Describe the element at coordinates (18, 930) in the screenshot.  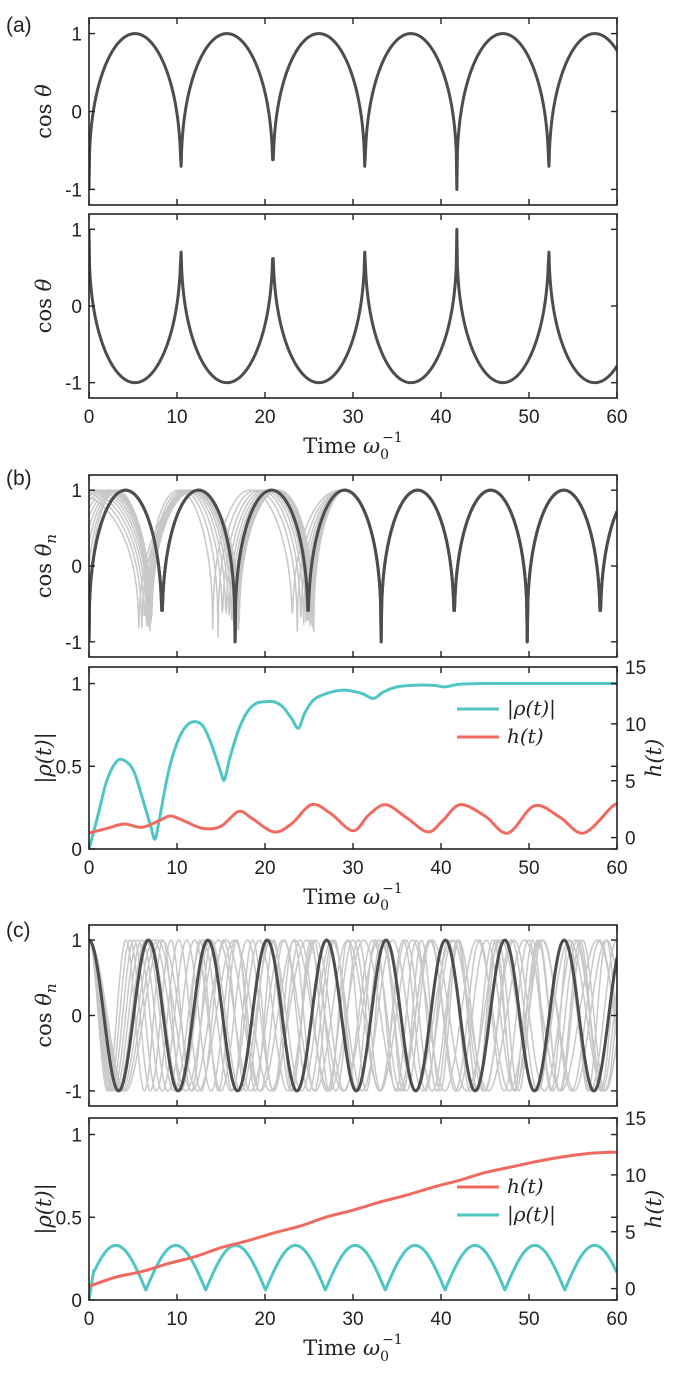
I see `panel-label-c: (c)` at that location.